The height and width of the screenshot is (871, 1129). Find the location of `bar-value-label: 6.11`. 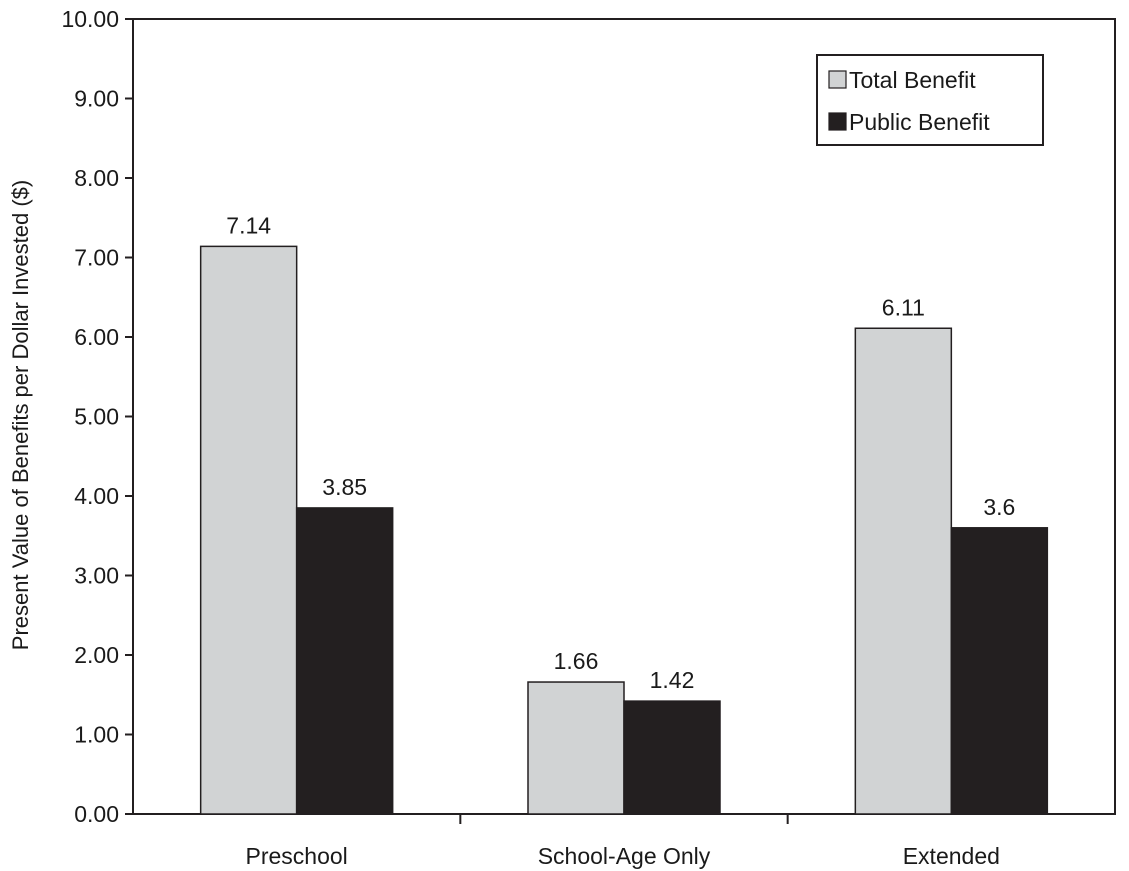

bar-value-label: 6.11 is located at coordinates (903, 307).